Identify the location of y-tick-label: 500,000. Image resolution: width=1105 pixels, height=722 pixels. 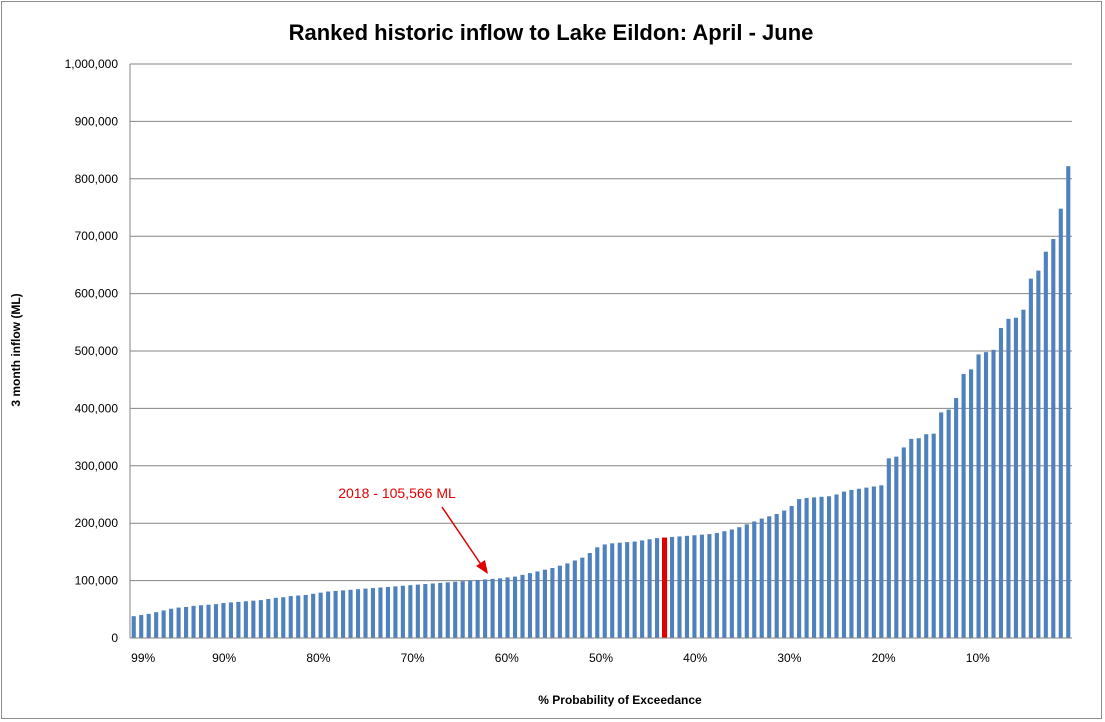
(97, 351).